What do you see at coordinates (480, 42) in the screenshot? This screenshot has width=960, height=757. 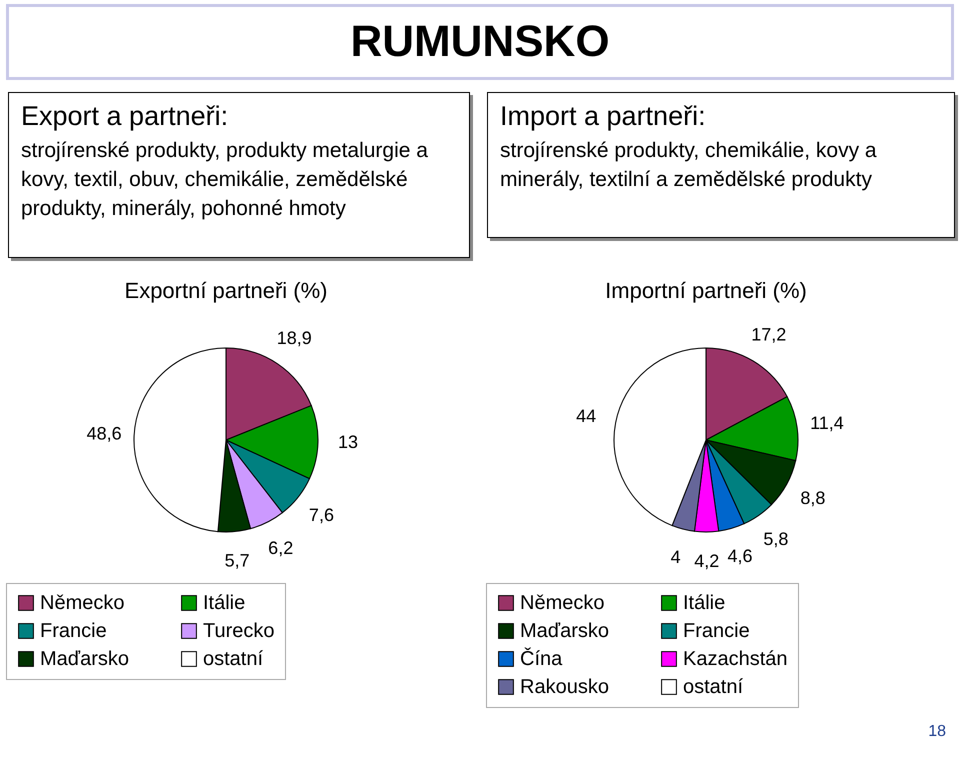 I see `text: RUMUNSKO` at bounding box center [480, 42].